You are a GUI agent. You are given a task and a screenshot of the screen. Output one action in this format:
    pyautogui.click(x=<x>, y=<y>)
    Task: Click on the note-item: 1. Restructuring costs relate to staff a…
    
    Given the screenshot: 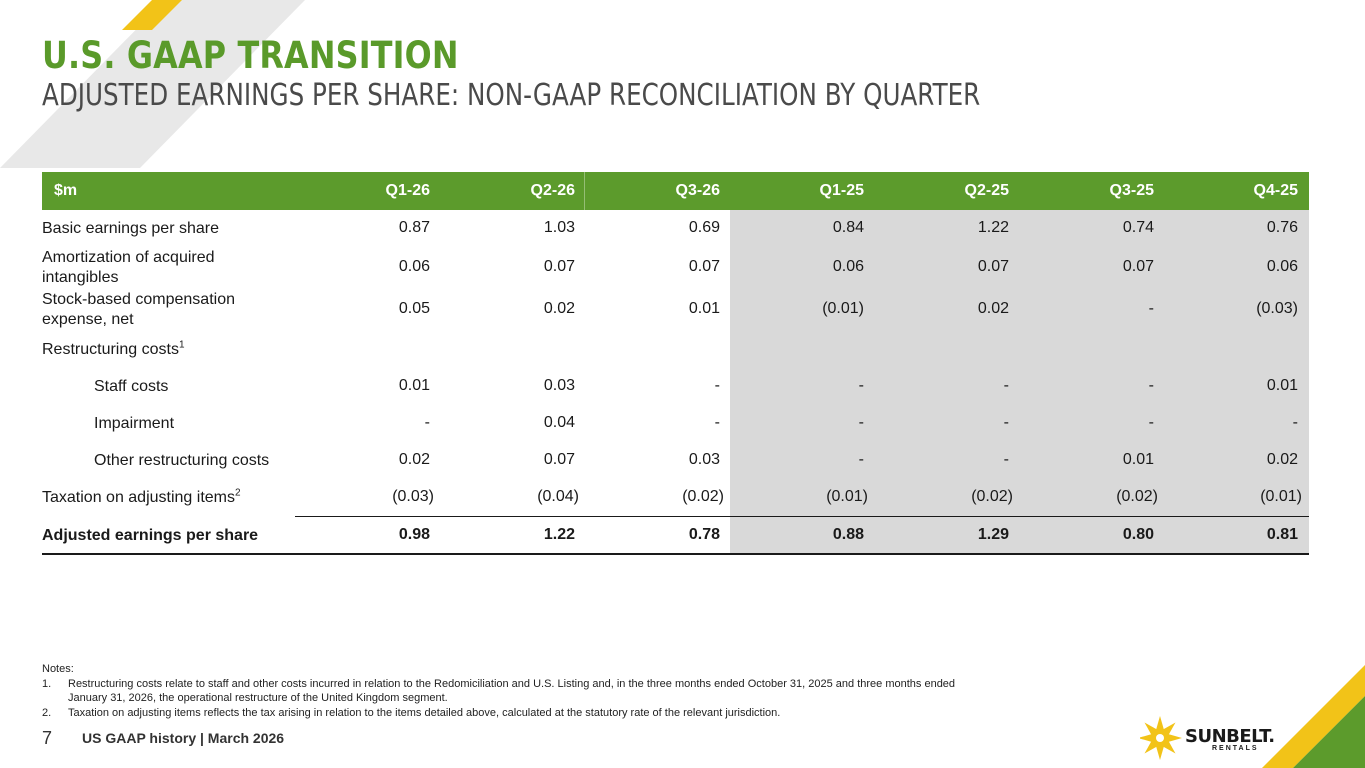 What is the action you would take?
    pyautogui.click(x=555, y=691)
    